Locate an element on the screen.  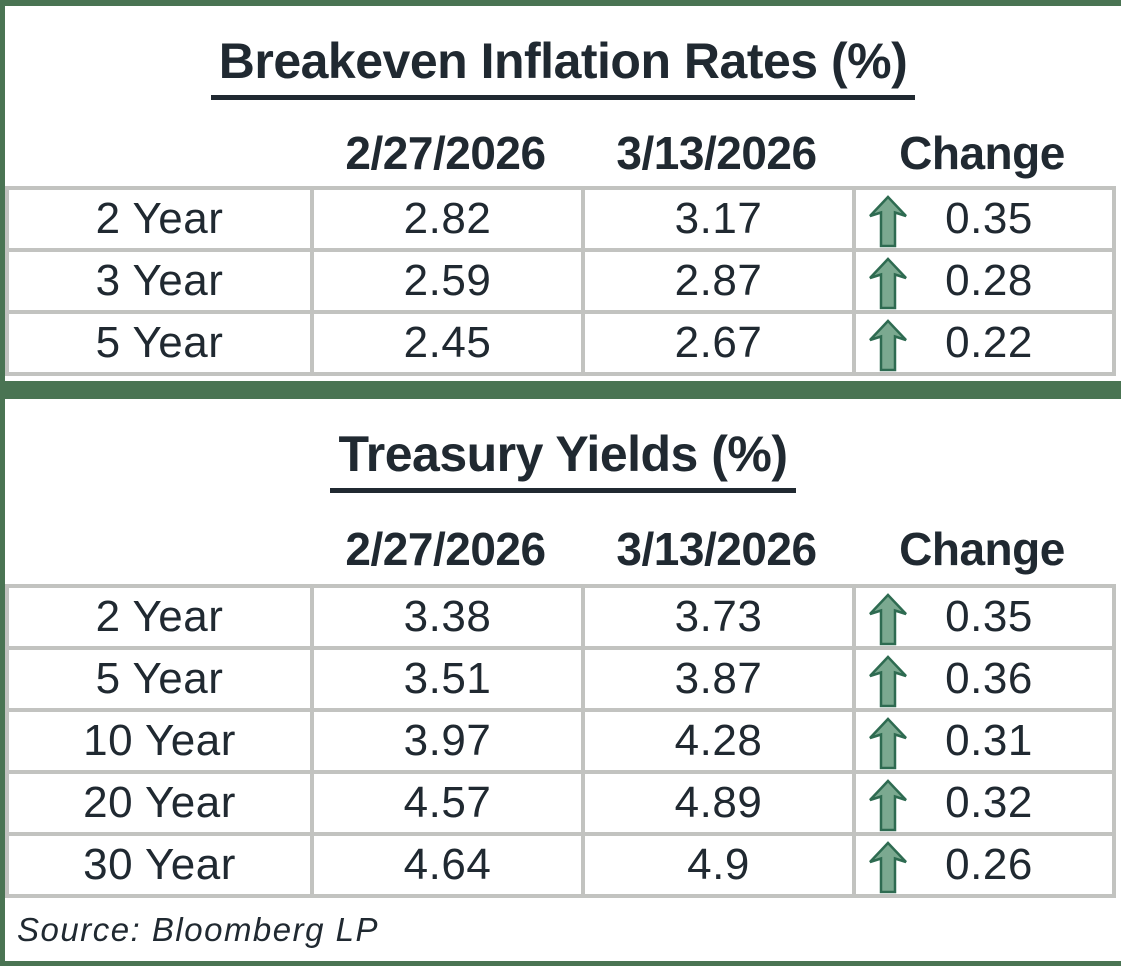
breakeven-table-title: Breakeven Inflation Rates (%) is located at coordinates (563, 66).